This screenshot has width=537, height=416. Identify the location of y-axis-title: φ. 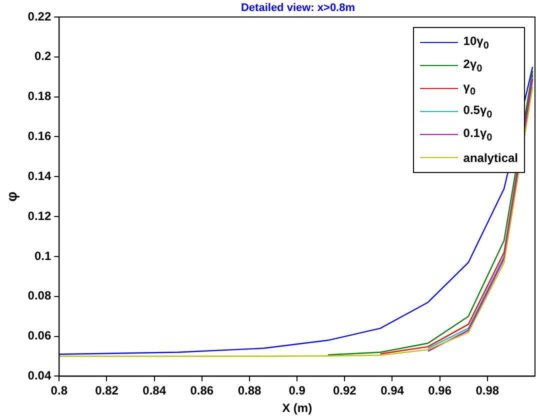
(11, 197).